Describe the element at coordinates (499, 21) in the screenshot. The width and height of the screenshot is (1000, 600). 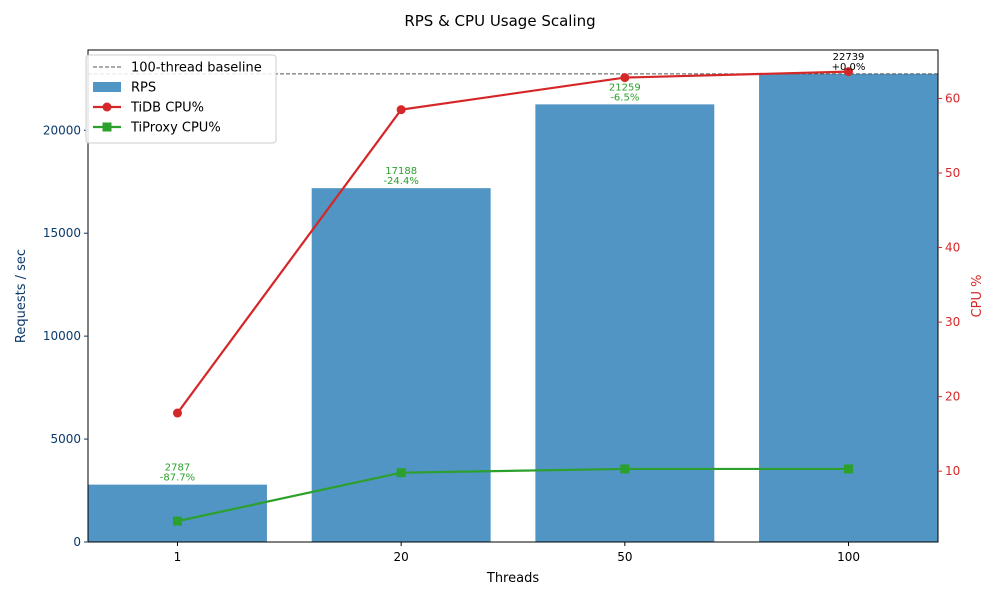
I see `chart-title: RPS & CPU Usage Scaling` at that location.